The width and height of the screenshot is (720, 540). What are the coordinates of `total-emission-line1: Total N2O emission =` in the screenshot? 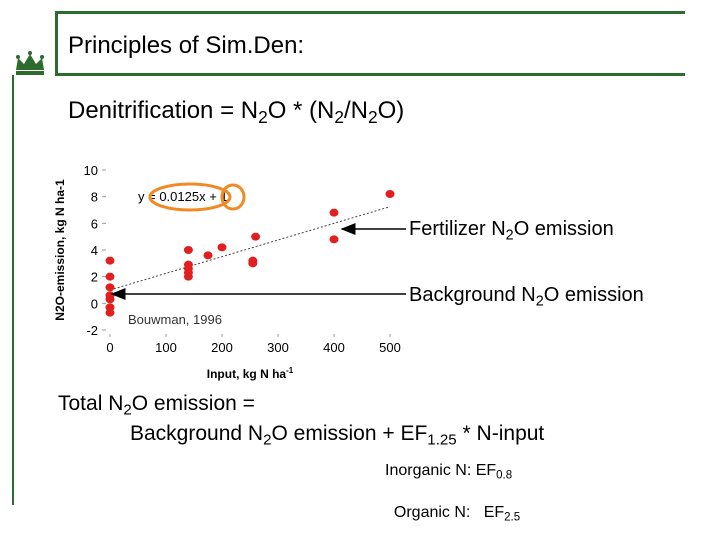 It's located at (156, 405).